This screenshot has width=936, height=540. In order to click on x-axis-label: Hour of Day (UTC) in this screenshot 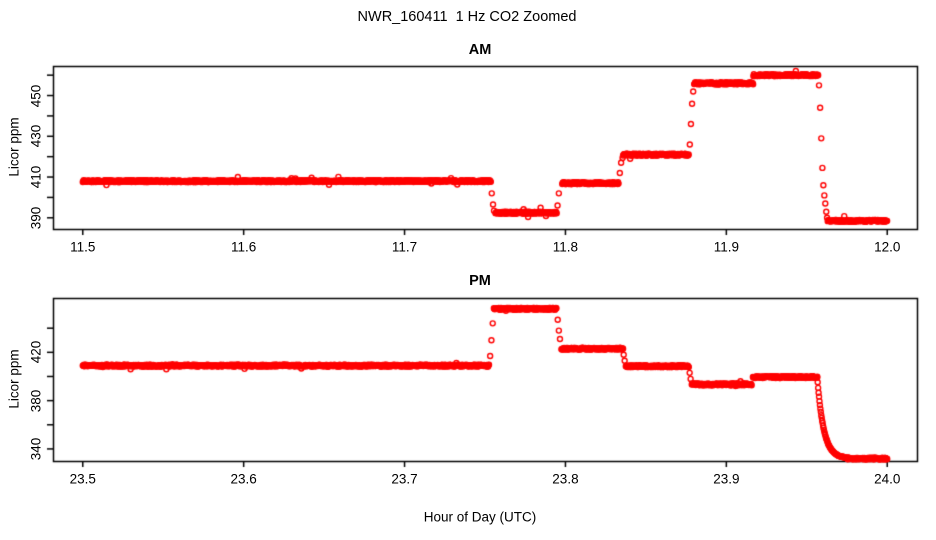, I will do `click(480, 517)`.